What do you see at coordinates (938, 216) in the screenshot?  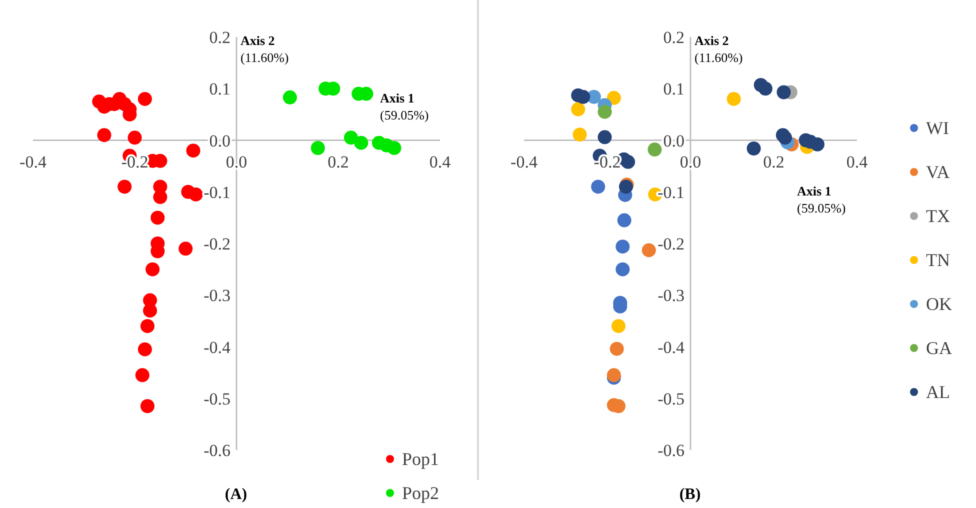 I see `legend-label: TX` at bounding box center [938, 216].